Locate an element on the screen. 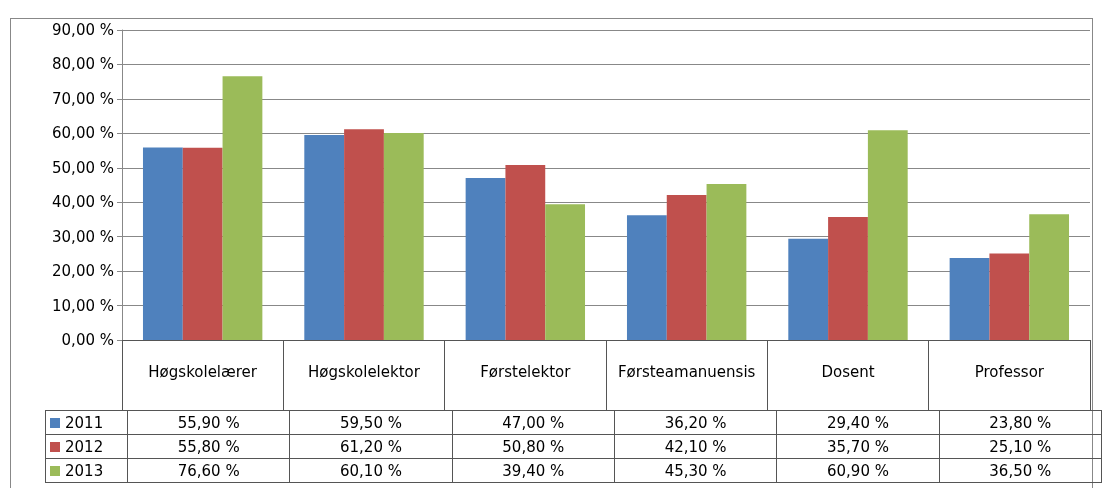 This screenshot has height=488, width=1104. x-tick-label: Dosent is located at coordinates (848, 371).